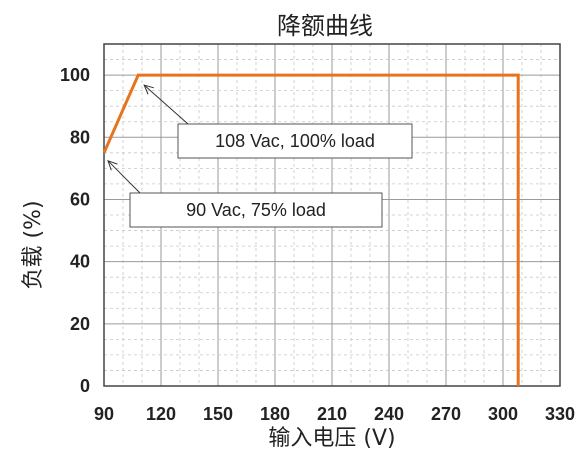  Describe the element at coordinates (331, 438) in the screenshot. I see `x-axis-label: 输入电压 (V)` at that location.